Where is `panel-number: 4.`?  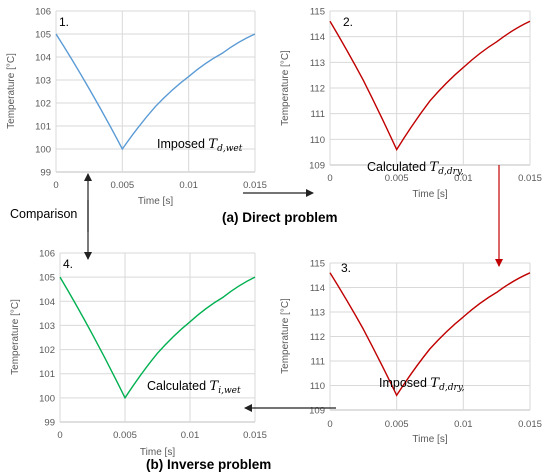
panel-number: 4. is located at coordinates (68, 264).